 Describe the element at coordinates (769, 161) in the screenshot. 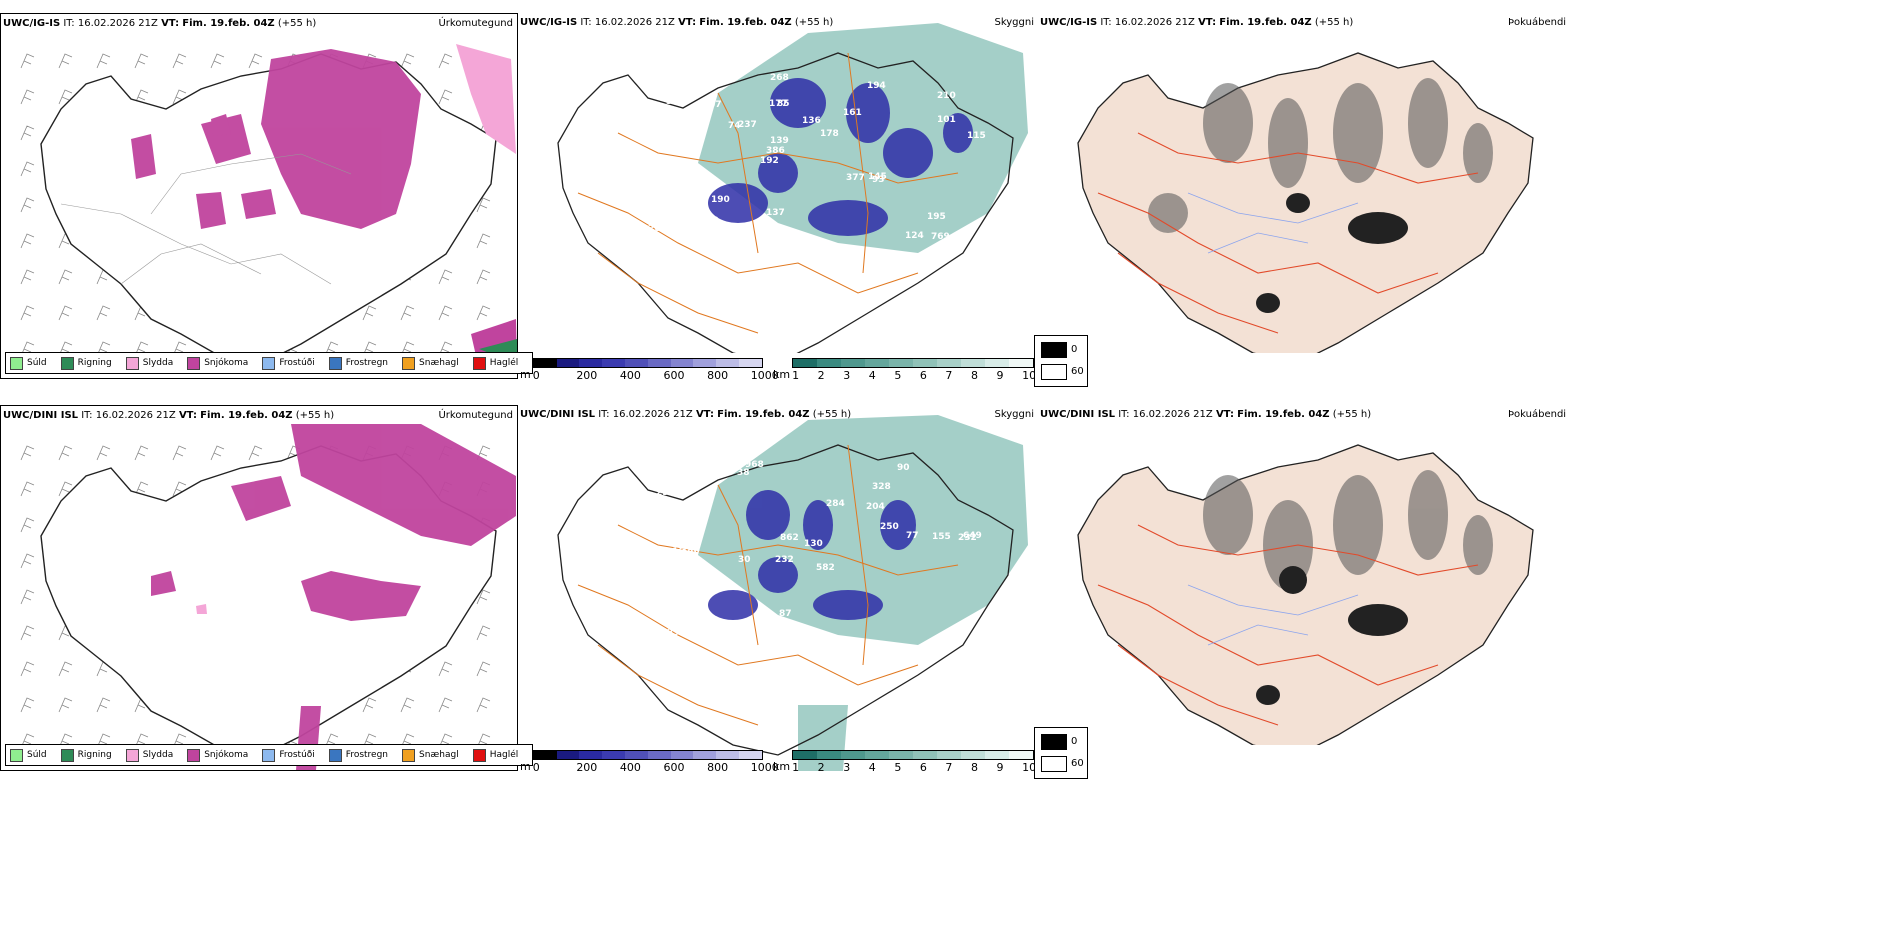

I see `ceiling-label: 192` at that location.